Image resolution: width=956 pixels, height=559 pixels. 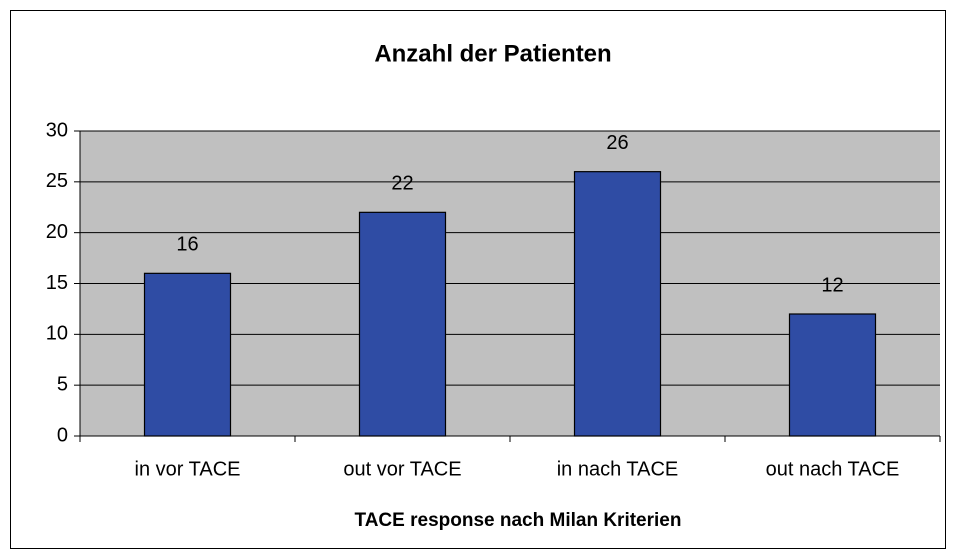 I want to click on y-tick-label: 30, so click(x=57, y=130).